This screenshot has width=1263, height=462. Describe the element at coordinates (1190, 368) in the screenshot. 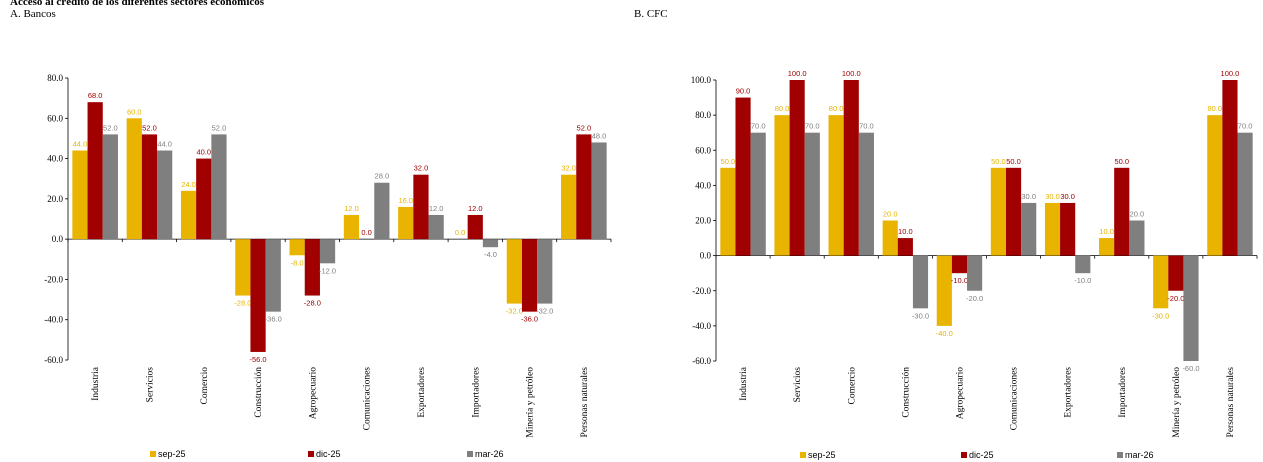

I see `data-label: -60.0` at that location.